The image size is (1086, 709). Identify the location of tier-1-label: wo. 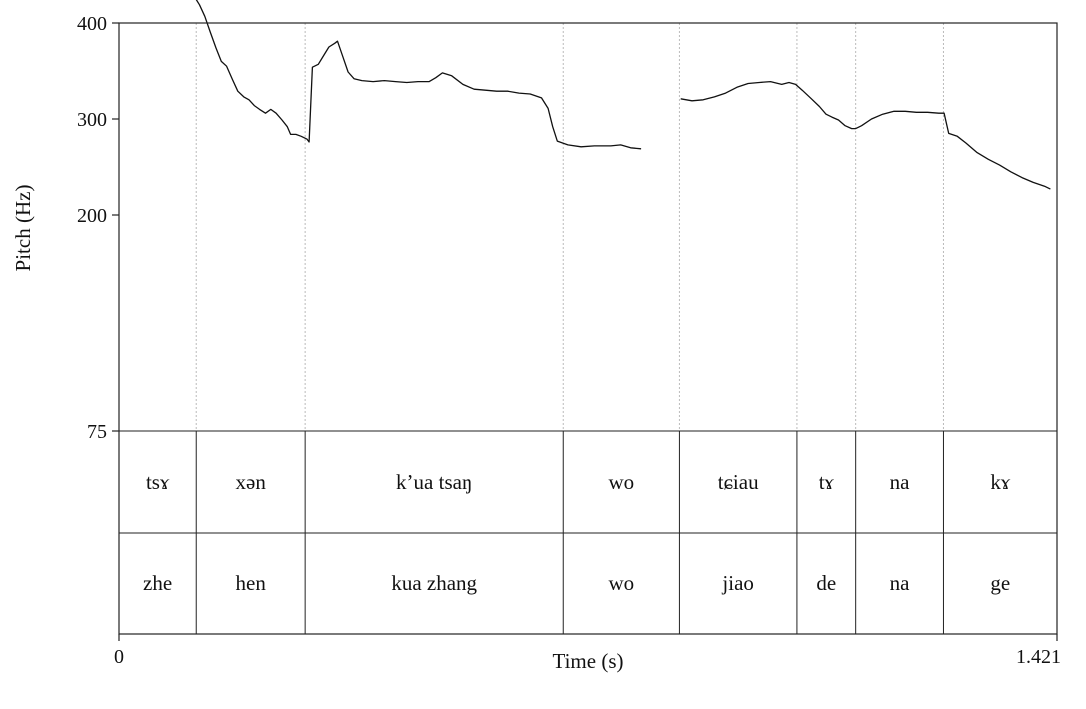
(621, 482).